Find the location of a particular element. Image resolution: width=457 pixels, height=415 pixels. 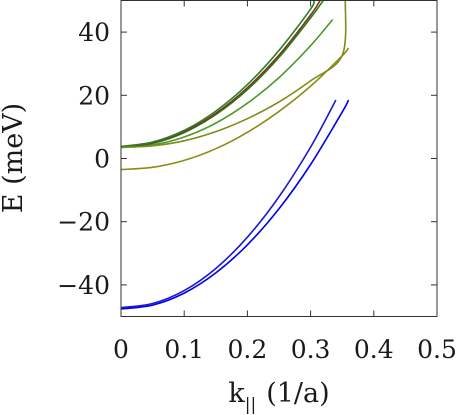

x-axis-title-unit: (1/a) is located at coordinates (297, 393).